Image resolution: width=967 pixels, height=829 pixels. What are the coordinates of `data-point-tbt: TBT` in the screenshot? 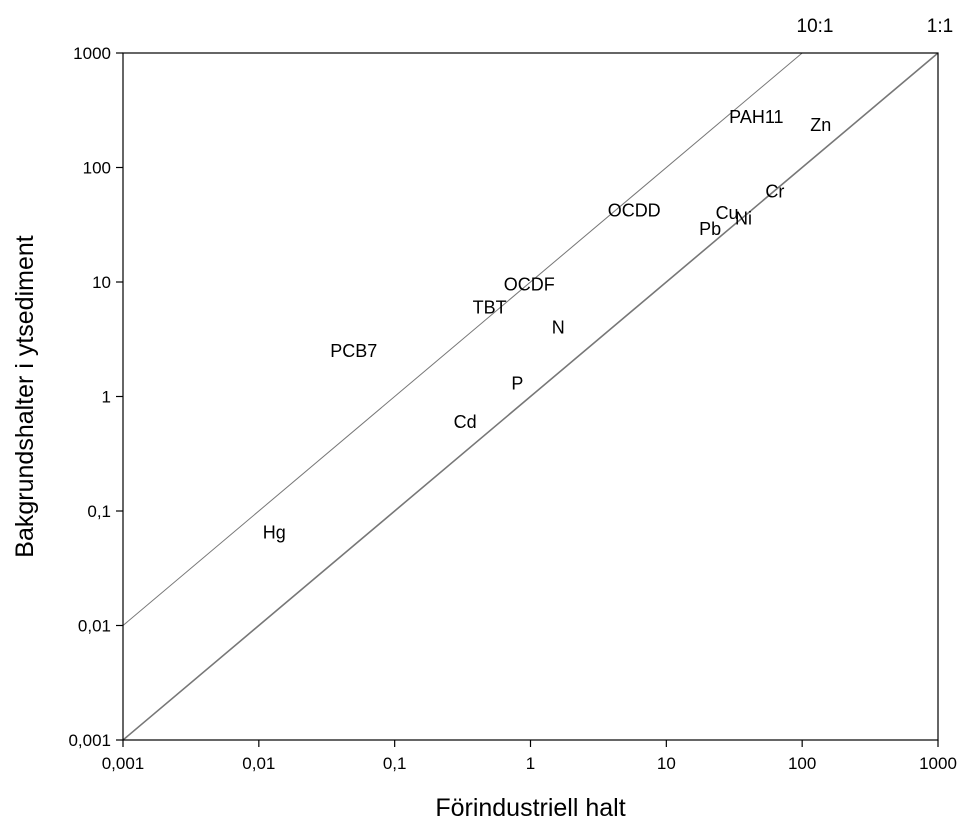 It's located at (490, 307).